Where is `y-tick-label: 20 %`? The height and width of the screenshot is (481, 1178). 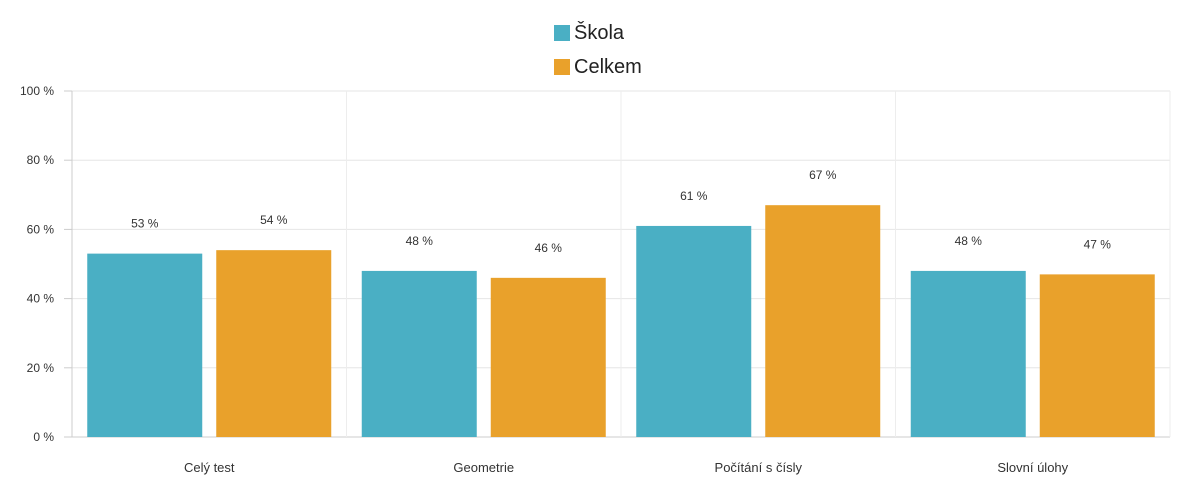
y-tick-label: 20 % is located at coordinates (41, 368).